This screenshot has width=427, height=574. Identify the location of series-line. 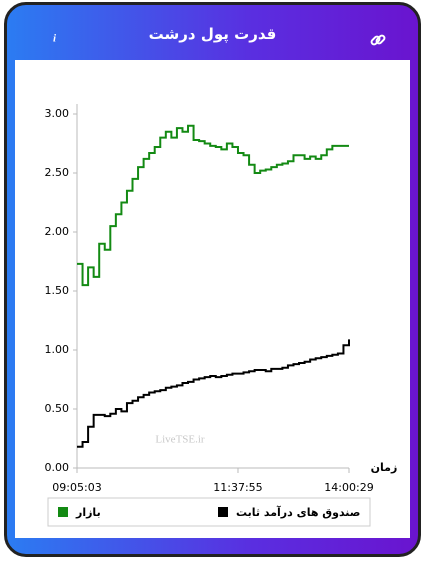
(213, 393).